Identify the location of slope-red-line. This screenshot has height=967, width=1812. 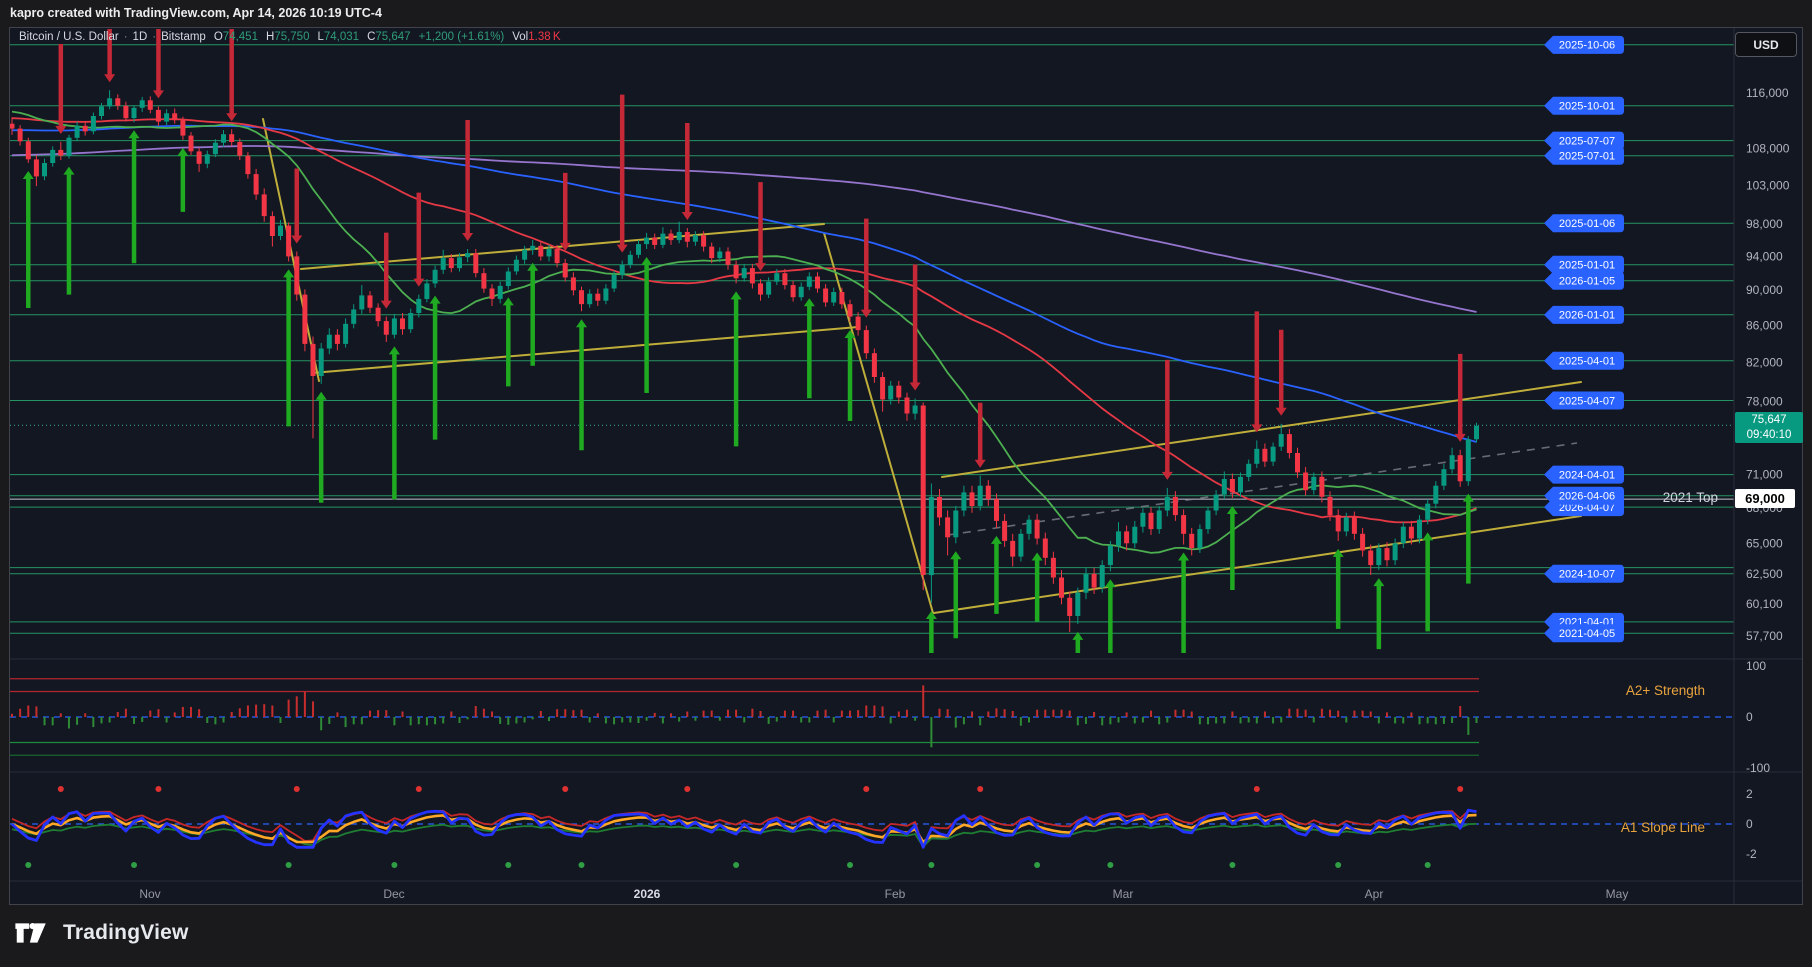
(744, 828).